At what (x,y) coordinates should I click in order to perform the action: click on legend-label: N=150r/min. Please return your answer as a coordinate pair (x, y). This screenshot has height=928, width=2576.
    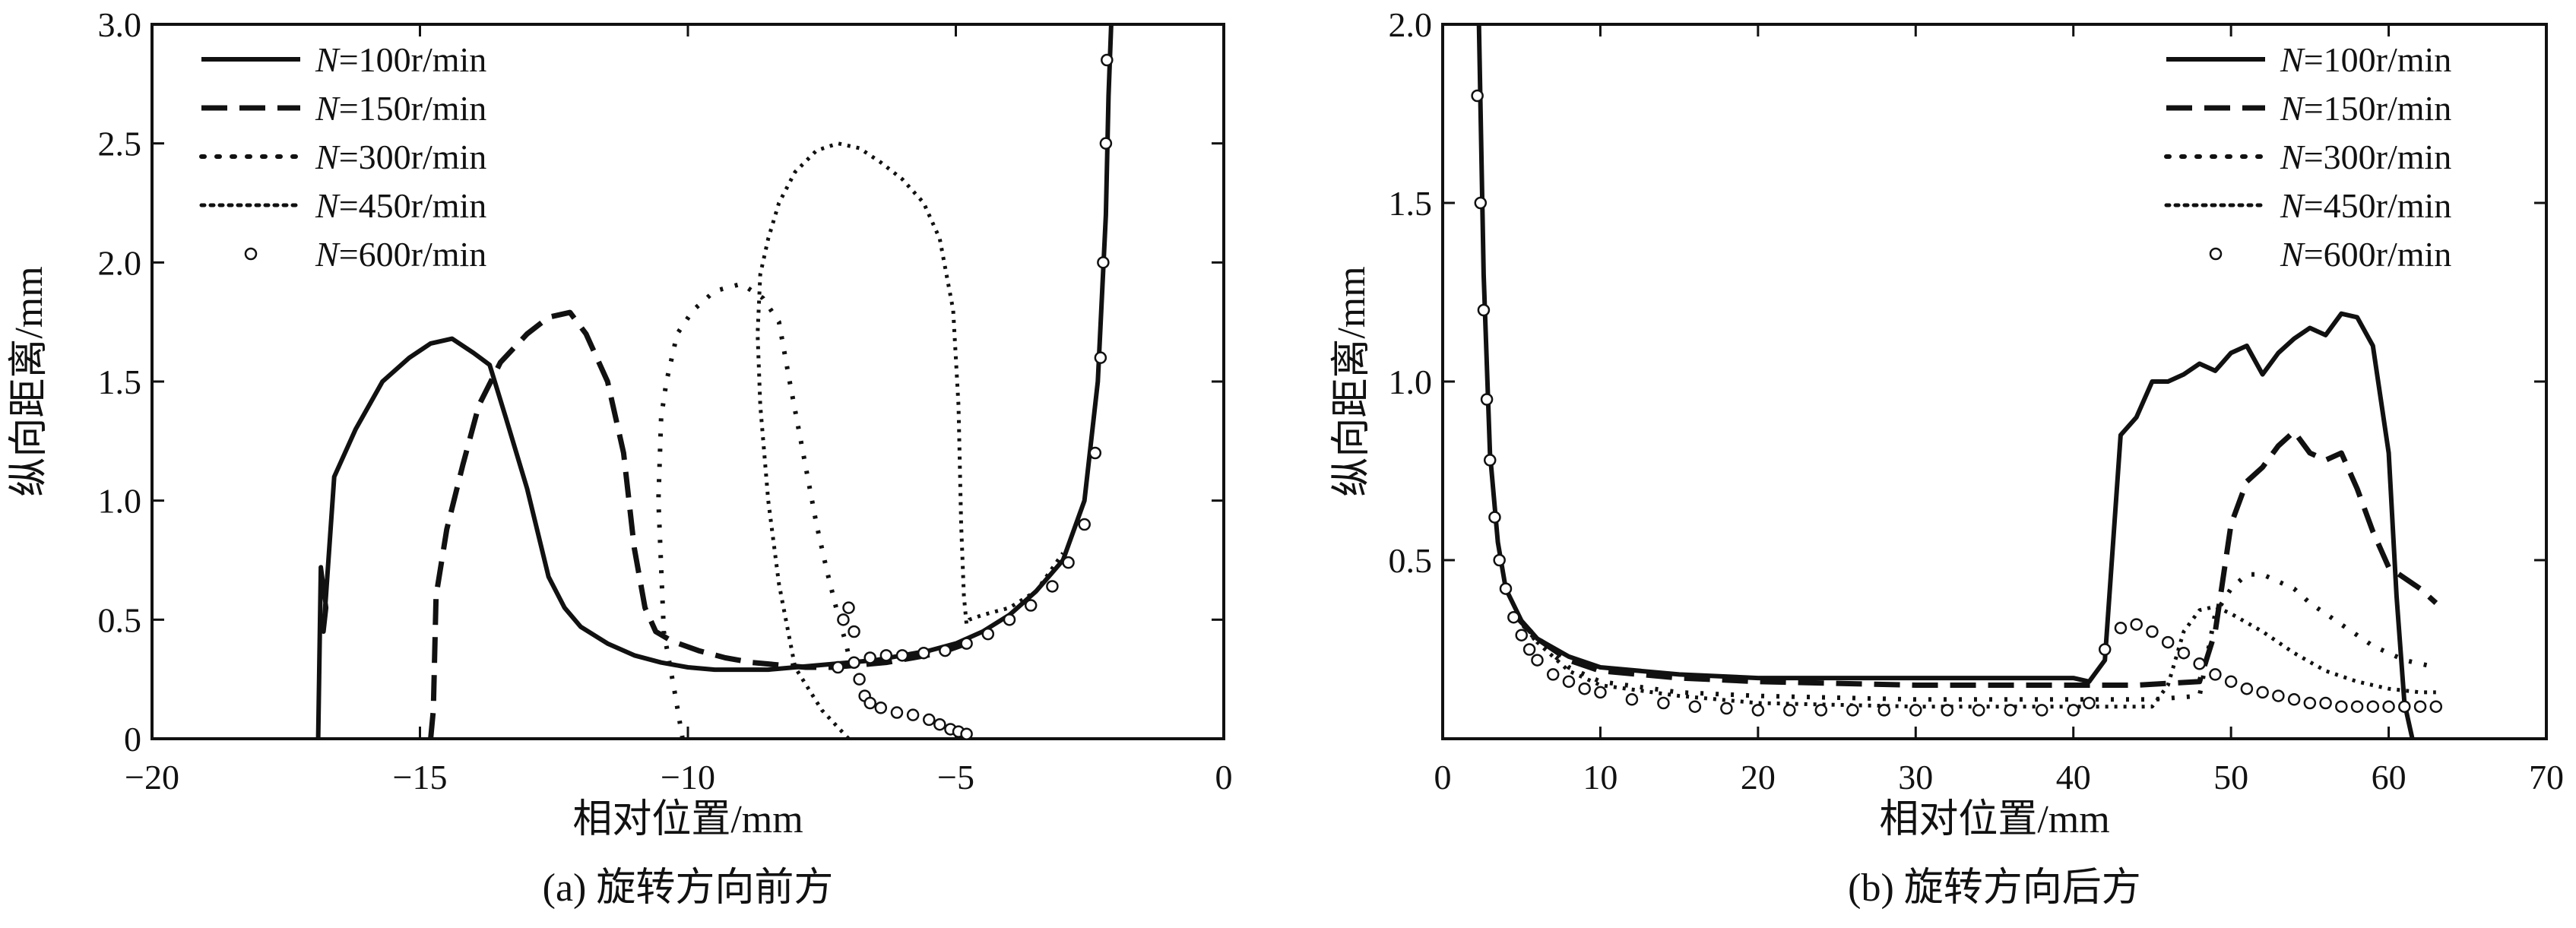
    Looking at the image, I should click on (2365, 108).